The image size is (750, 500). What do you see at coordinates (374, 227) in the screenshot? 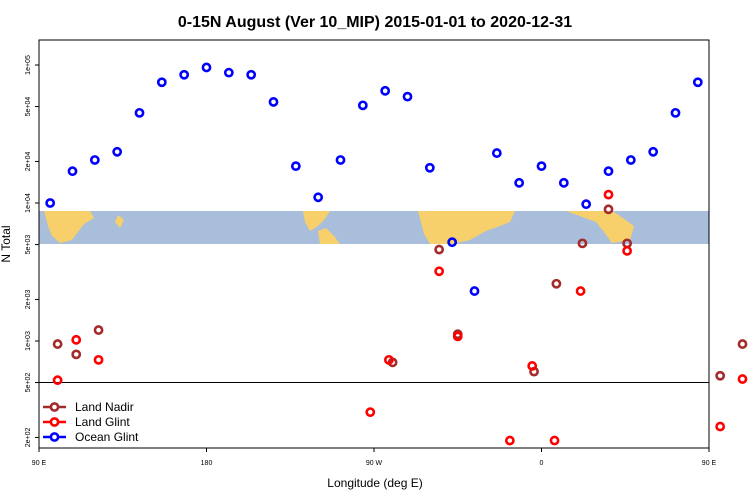
I see `world-map-strip` at bounding box center [374, 227].